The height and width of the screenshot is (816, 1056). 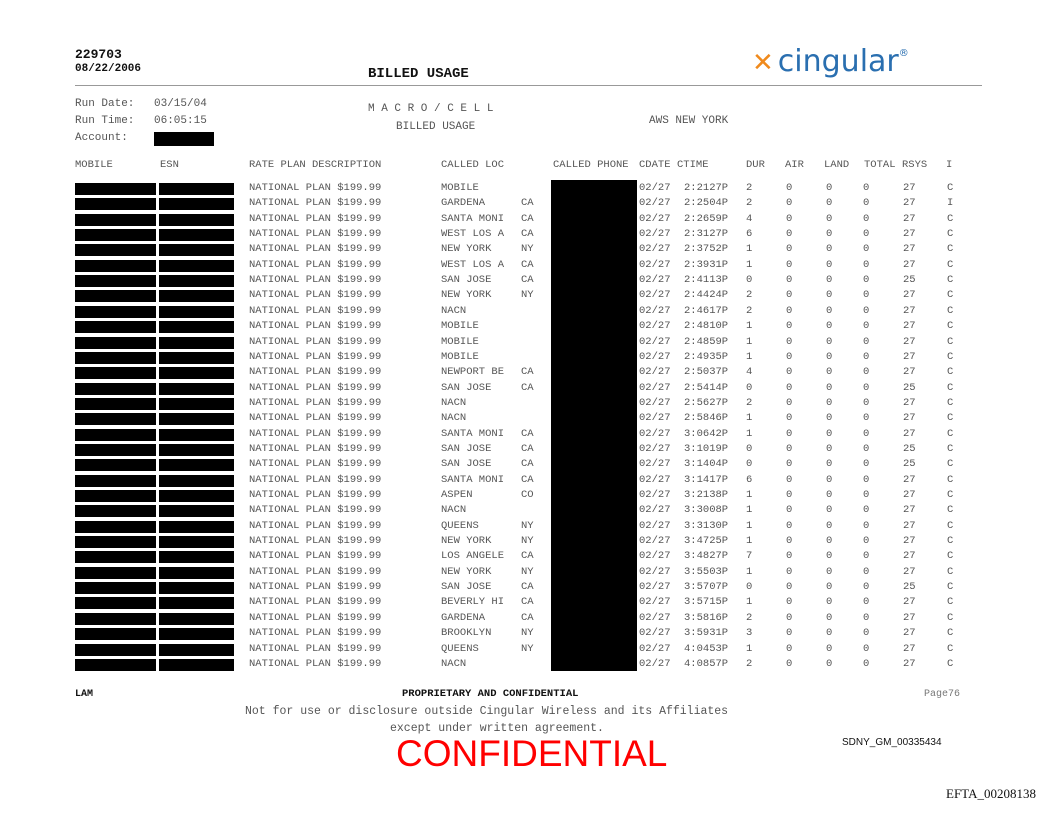 What do you see at coordinates (463, 203) in the screenshot?
I see `cell-called-loc: GARDENA` at bounding box center [463, 203].